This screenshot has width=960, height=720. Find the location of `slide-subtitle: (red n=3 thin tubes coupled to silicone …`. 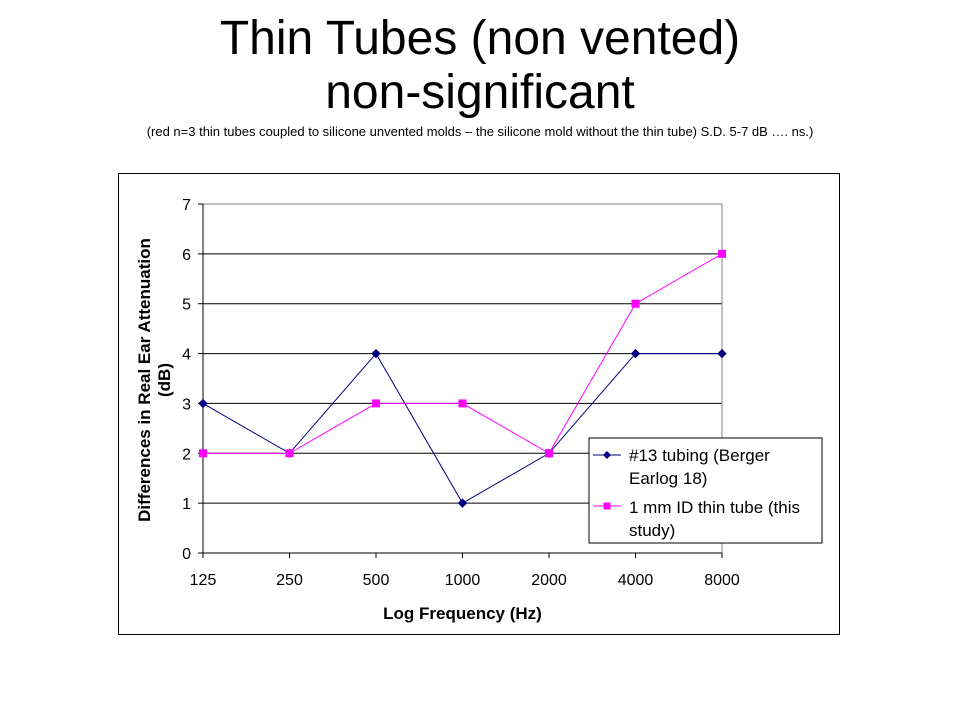

slide-subtitle: (red n=3 thin tubes coupled to silicone … is located at coordinates (480, 131).